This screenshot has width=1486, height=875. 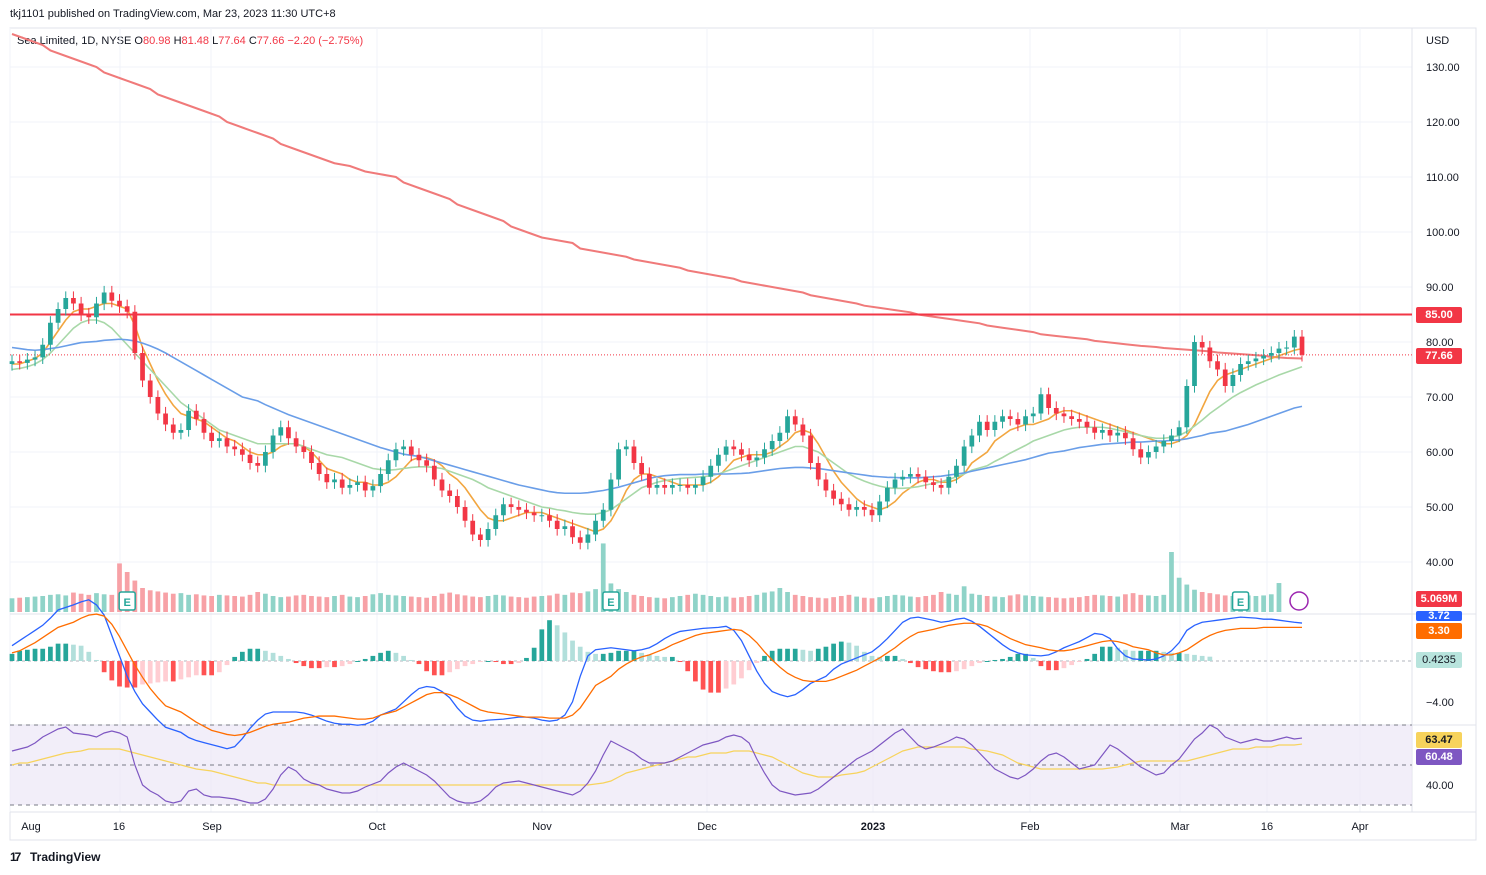 What do you see at coordinates (177, 41) in the screenshot?
I see `high-label: H` at bounding box center [177, 41].